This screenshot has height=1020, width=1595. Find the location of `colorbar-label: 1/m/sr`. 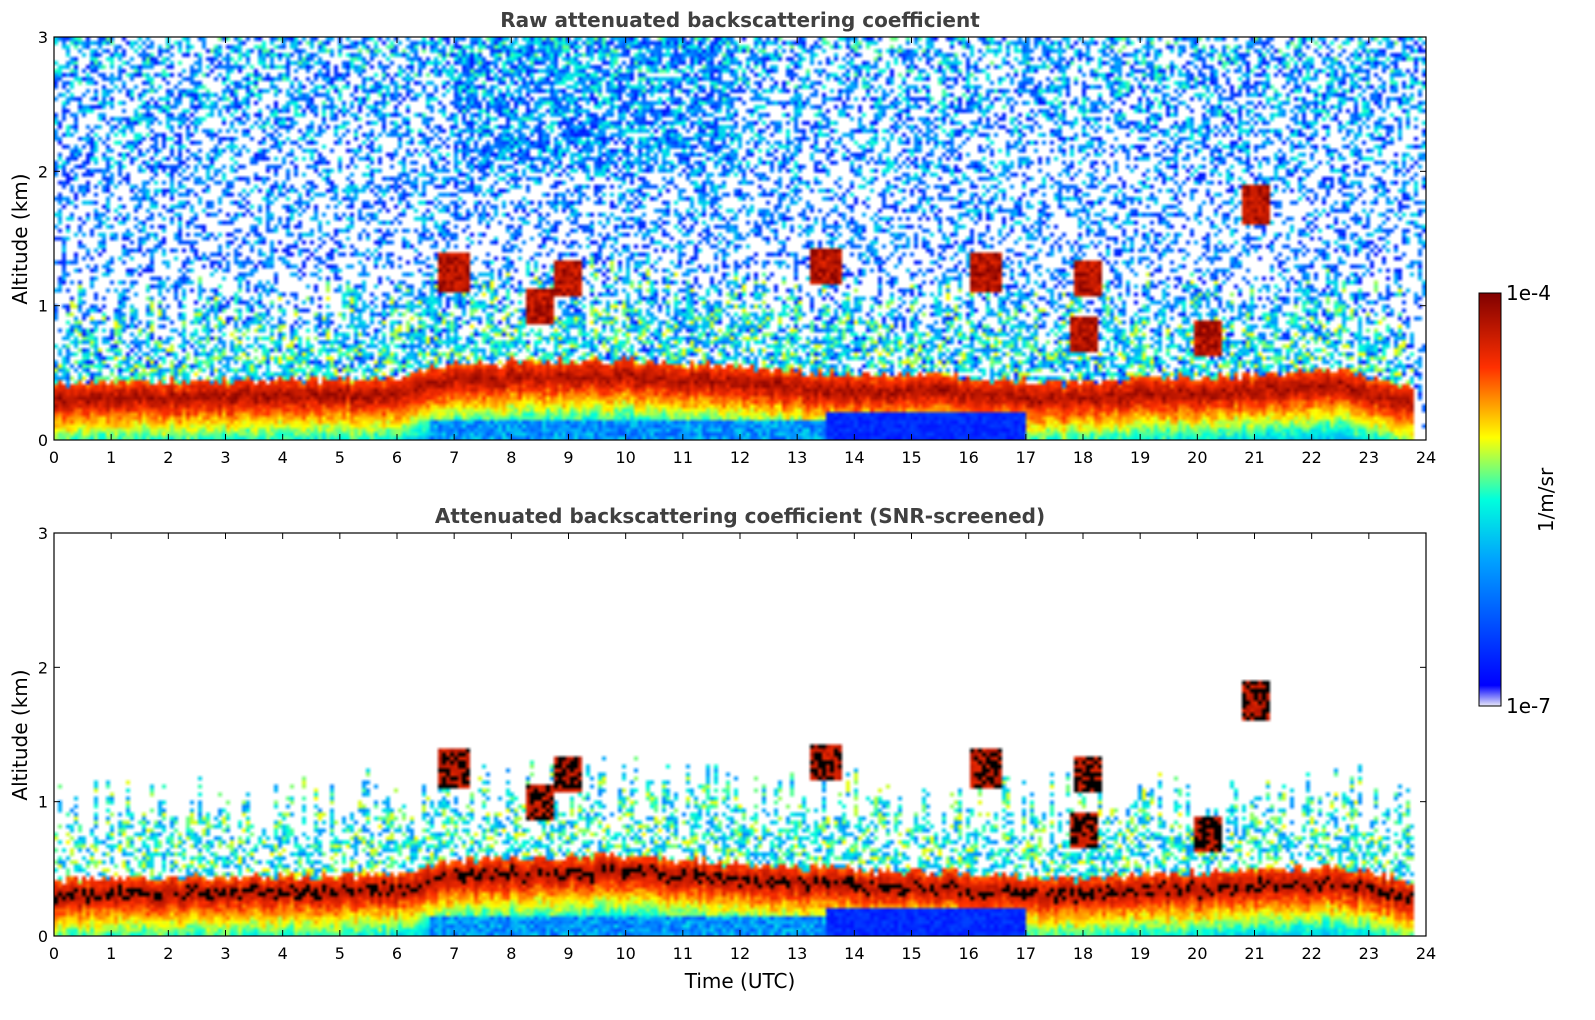

colorbar-label: 1/m/sr is located at coordinates (1546, 499).